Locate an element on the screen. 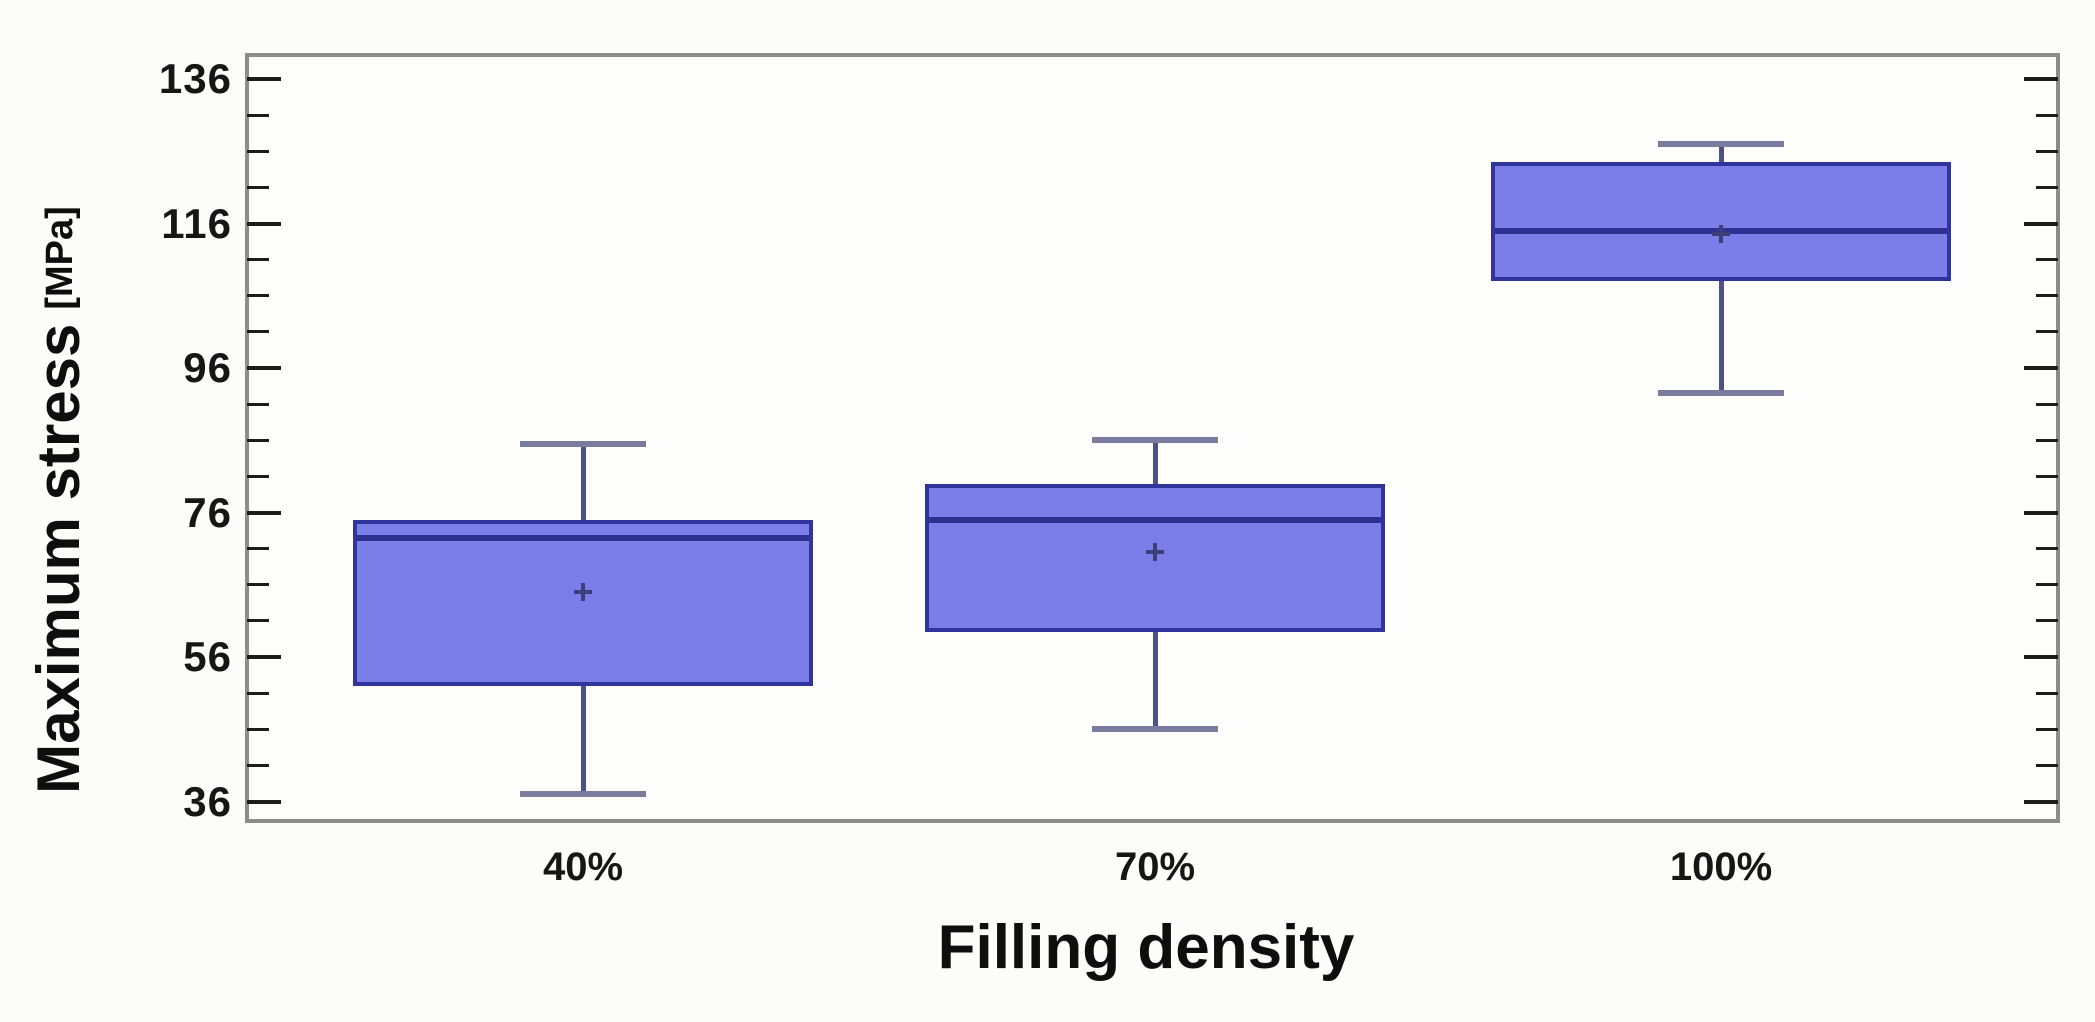  y-axis-tick-label: 56 is located at coordinates (207, 656).